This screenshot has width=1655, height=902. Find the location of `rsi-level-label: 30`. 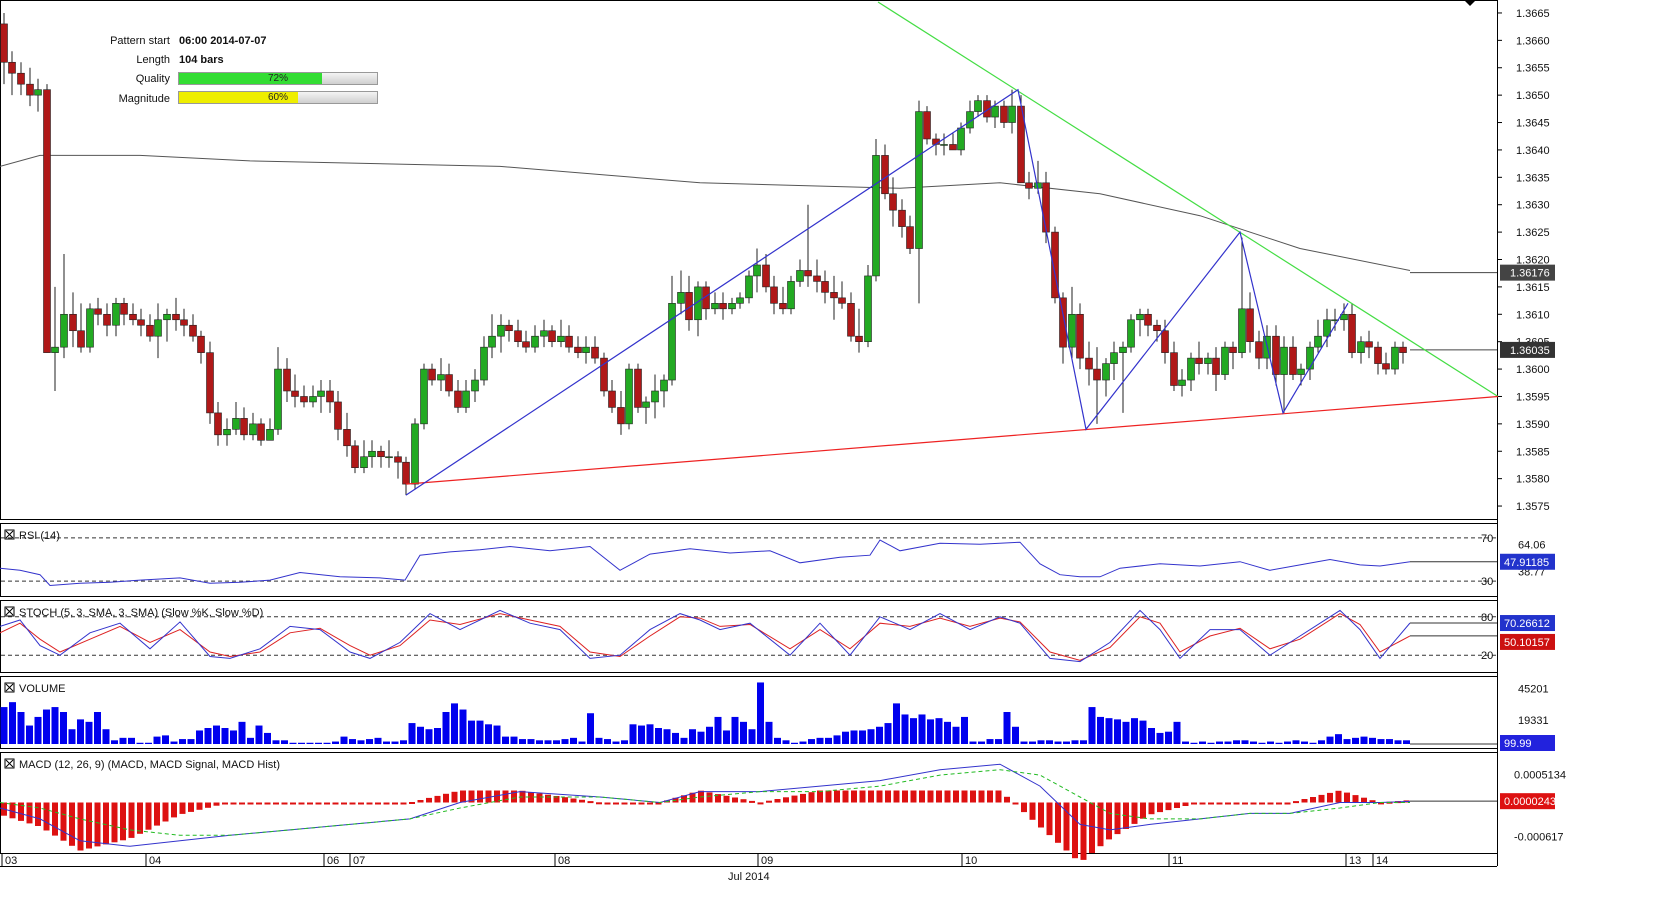

rsi-level-label: 30 is located at coordinates (1487, 582).